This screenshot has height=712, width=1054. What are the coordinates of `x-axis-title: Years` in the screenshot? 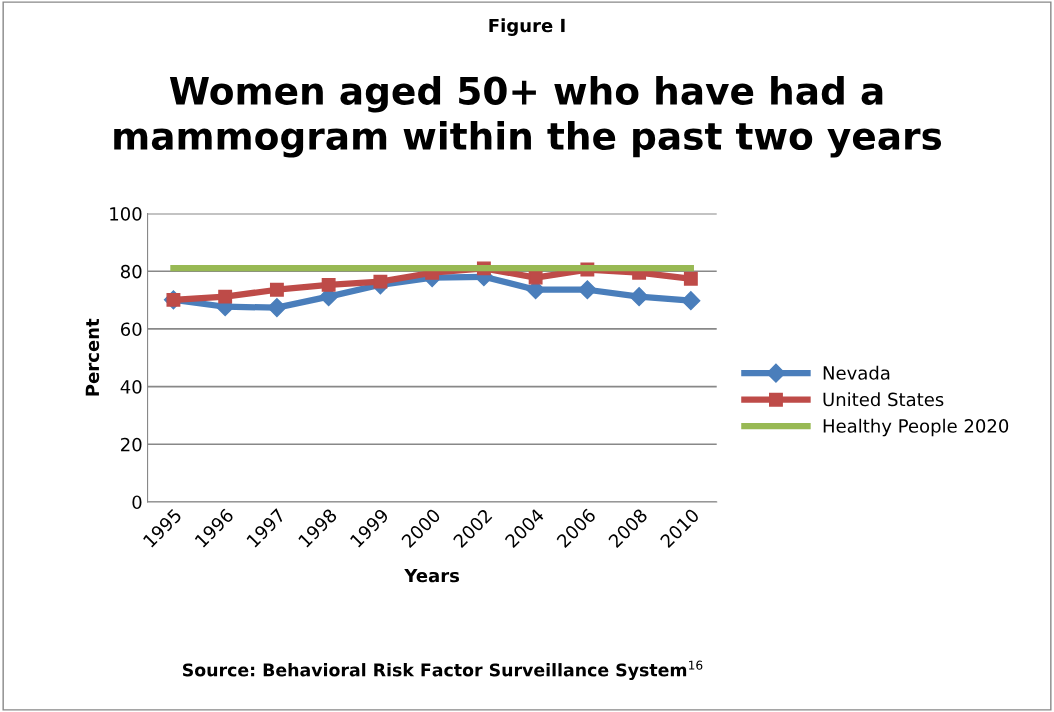 It's located at (432, 575).